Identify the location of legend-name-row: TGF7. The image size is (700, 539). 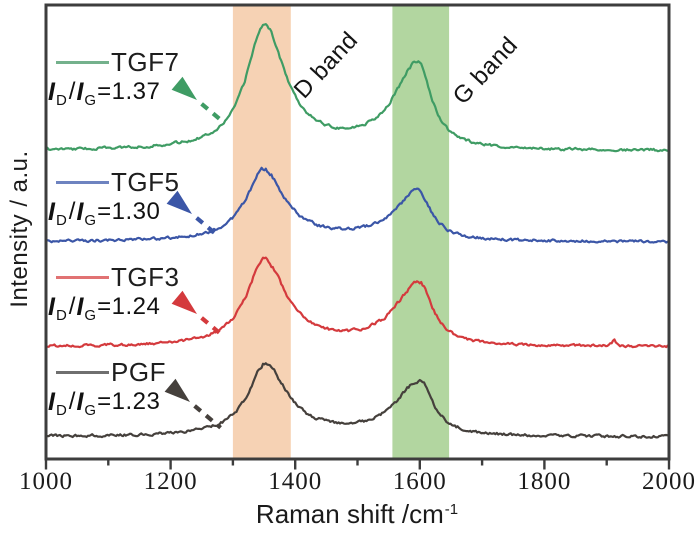
(156, 62).